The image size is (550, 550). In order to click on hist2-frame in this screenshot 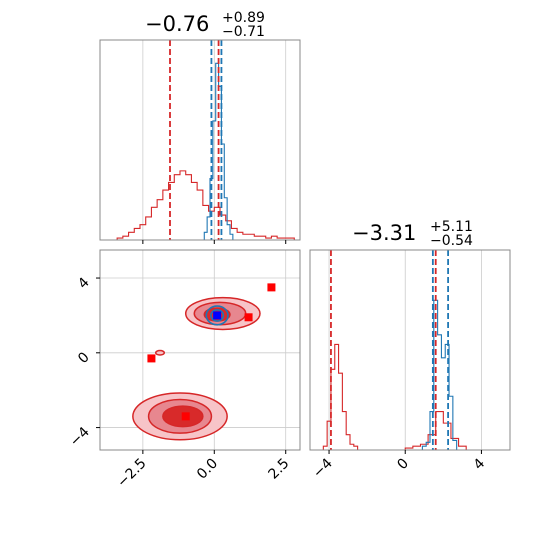, I will do `click(410, 350)`.